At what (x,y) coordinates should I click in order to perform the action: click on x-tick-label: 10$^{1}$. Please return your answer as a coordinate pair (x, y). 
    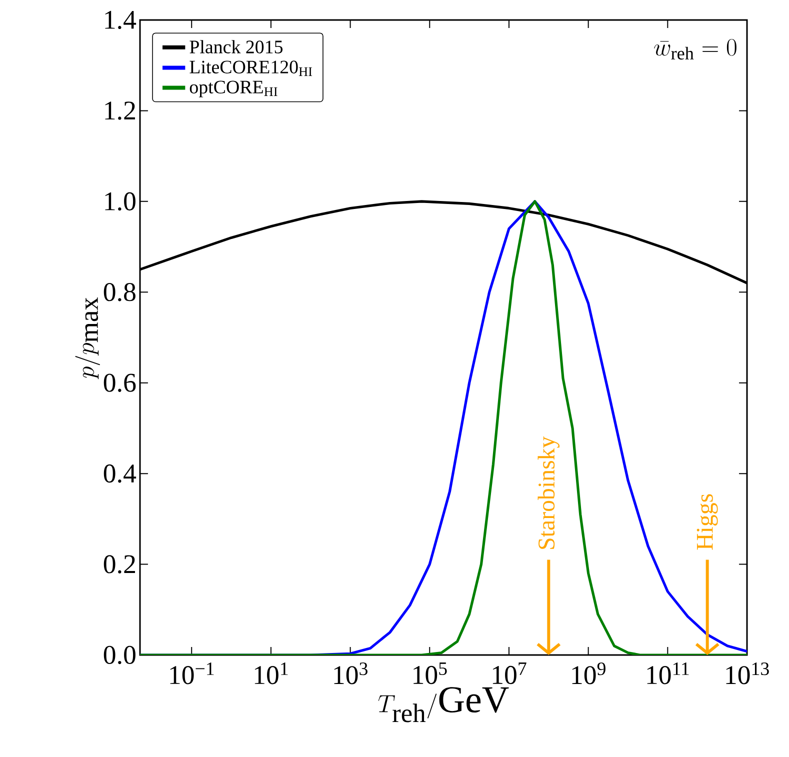
    Looking at the image, I should click on (271, 673).